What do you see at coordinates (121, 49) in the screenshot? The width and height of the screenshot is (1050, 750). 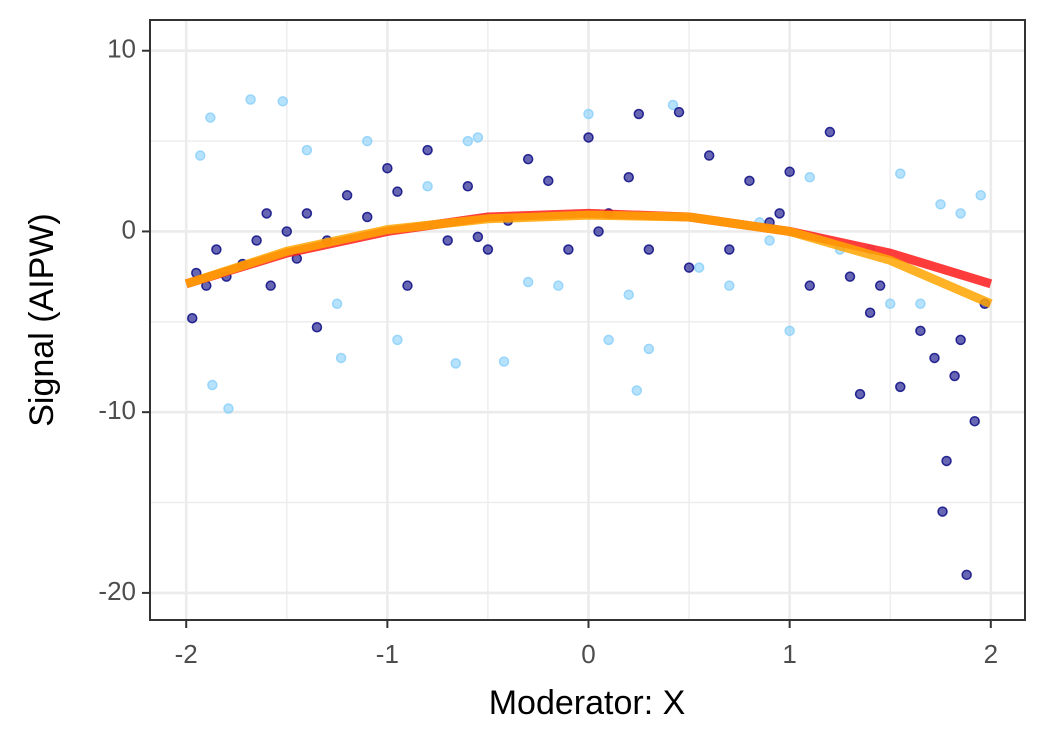 I see `y-tick-label: 10` at bounding box center [121, 49].